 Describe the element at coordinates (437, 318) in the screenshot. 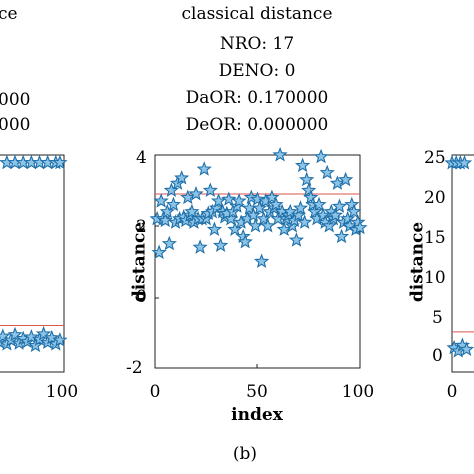

I see `right-ytick-5: 5` at that location.